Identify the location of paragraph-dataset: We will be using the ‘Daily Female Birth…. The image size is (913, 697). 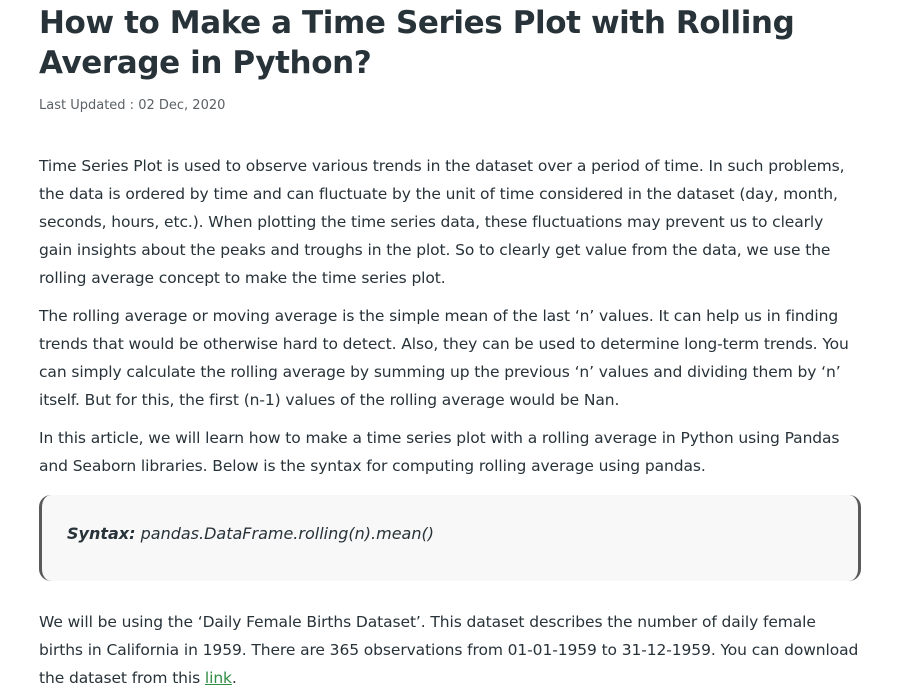
(450, 650).